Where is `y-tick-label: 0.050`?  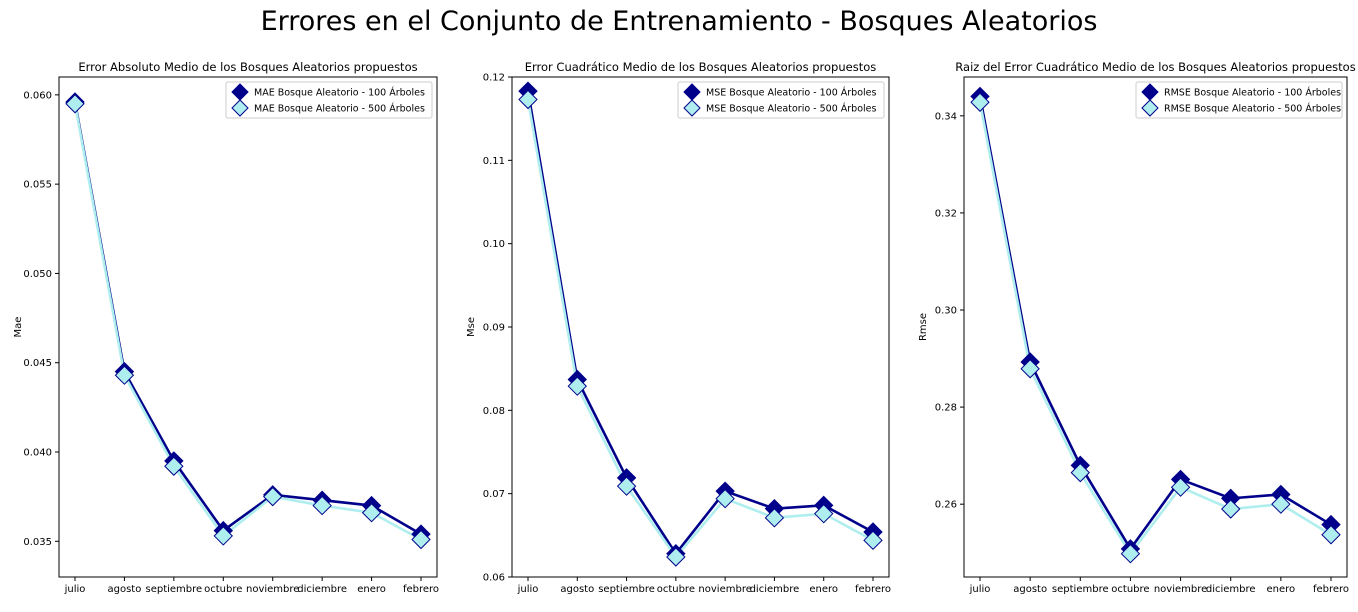 y-tick-label: 0.050 is located at coordinates (37, 274).